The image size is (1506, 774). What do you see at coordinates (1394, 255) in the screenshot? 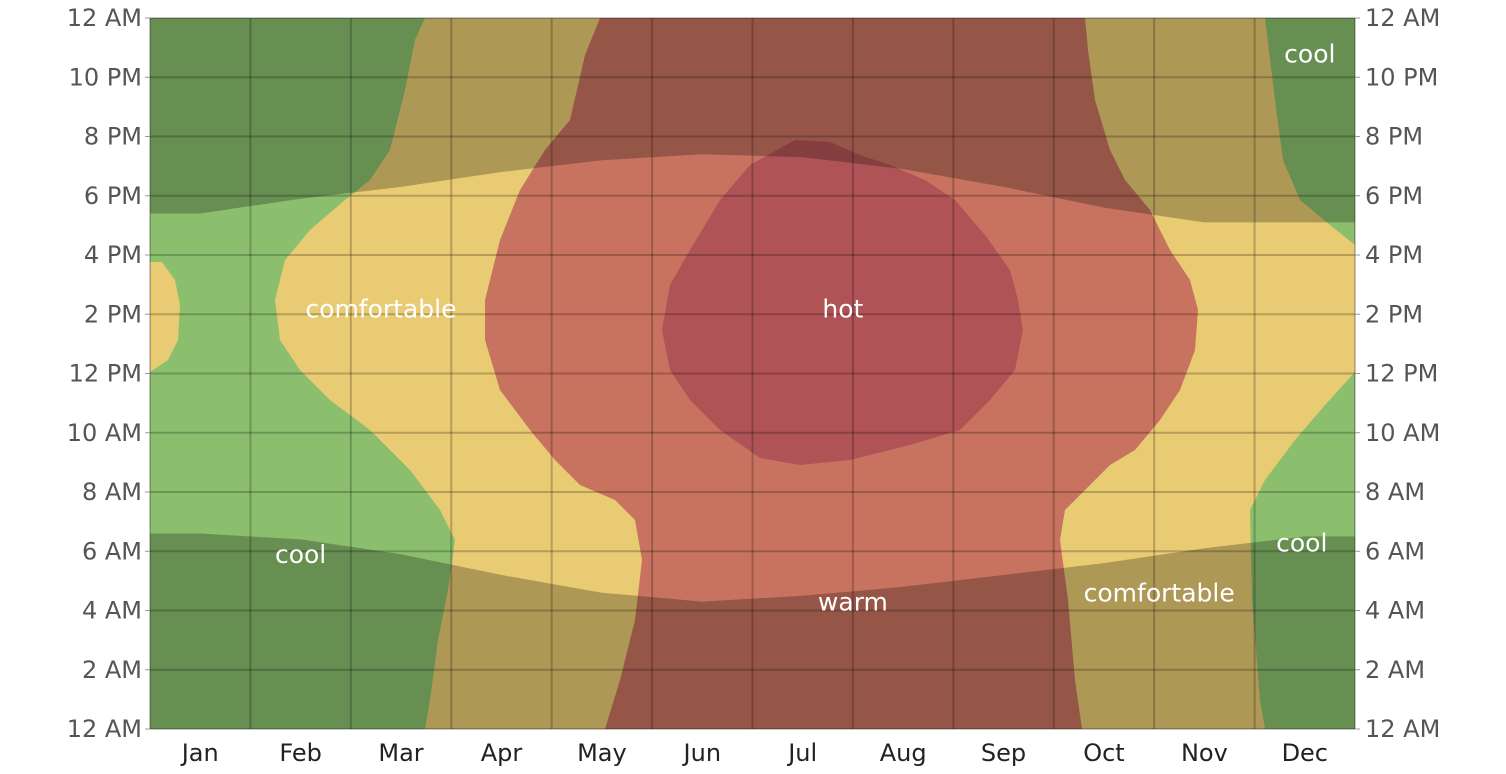
I see `y-tick-label-right: 4 PM` at bounding box center [1394, 255].